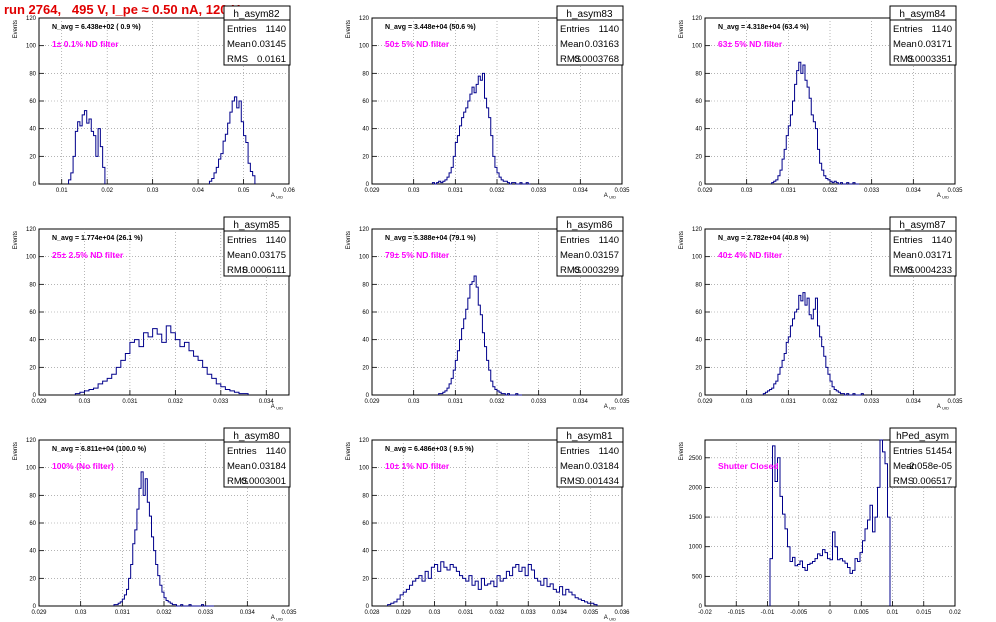  Describe the element at coordinates (198, 191) in the screenshot. I see `x-tick-label: 0.04` at that location.